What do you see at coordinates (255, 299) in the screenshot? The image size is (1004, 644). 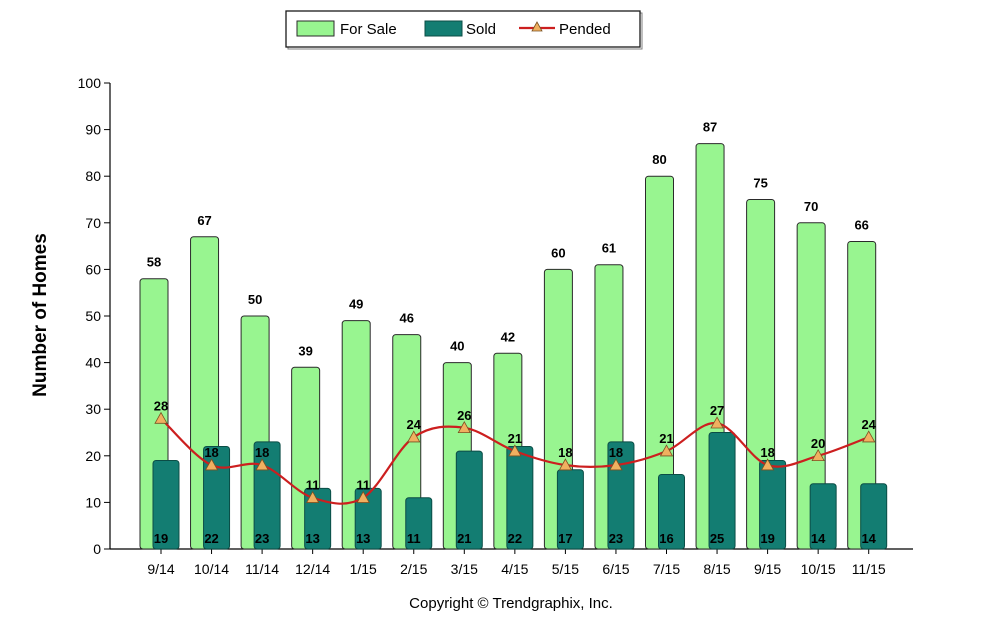 I see `for-sale-value-label: 50` at bounding box center [255, 299].